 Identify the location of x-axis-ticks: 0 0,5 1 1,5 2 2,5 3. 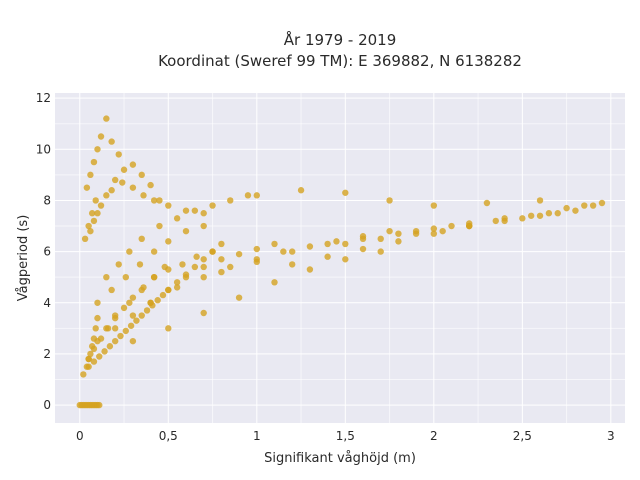
(345, 436).